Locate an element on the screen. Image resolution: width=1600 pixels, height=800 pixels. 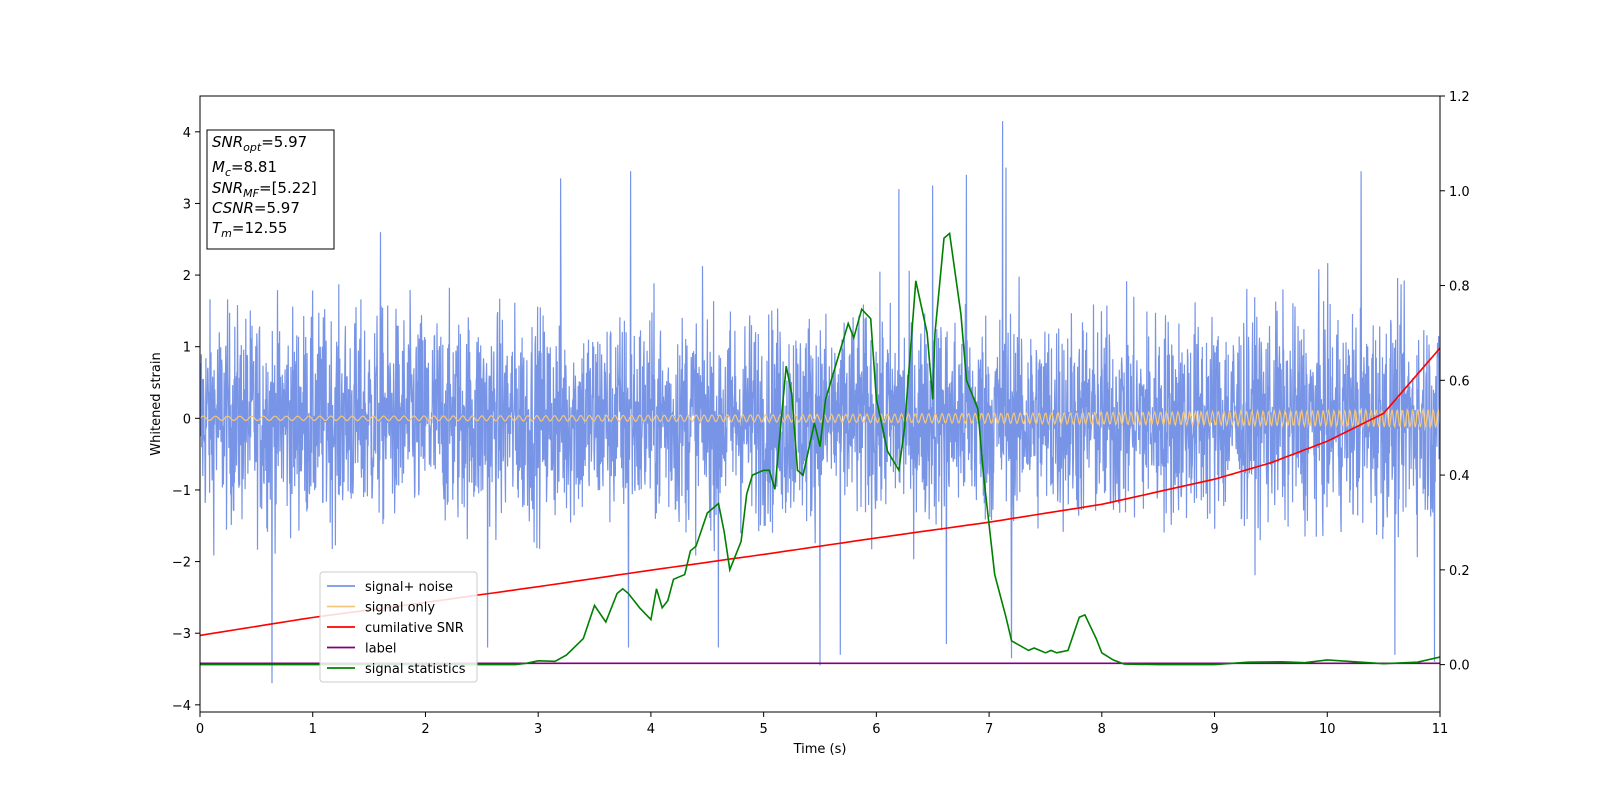
y-right-tick-label: 0.6 is located at coordinates (1459, 381).